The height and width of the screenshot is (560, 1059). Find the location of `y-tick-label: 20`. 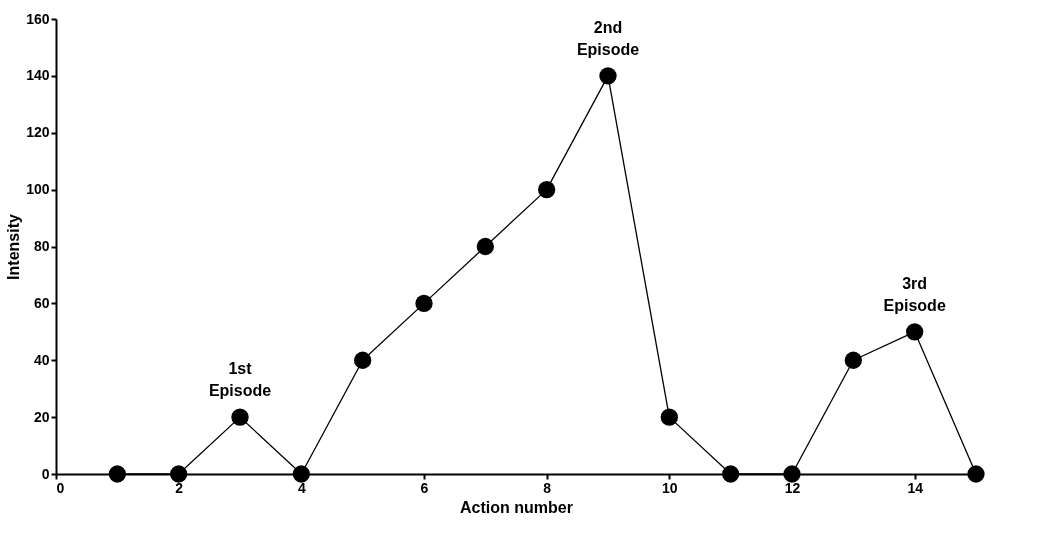

y-tick-label: 20 is located at coordinates (41, 416).